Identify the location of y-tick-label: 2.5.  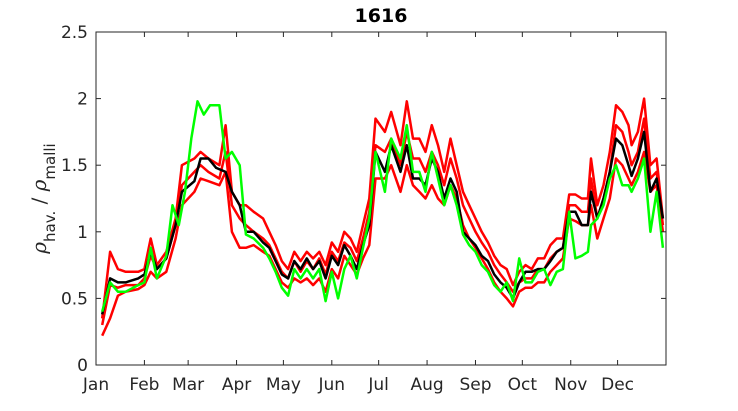
(74, 33).